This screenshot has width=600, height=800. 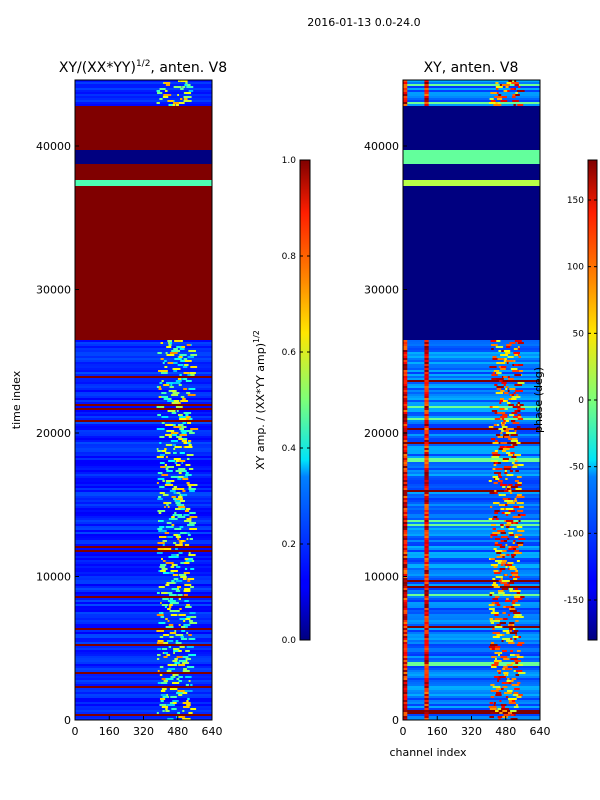 What do you see at coordinates (538, 400) in the screenshot?
I see `phase-colorbar-label: phase (deg)` at bounding box center [538, 400].